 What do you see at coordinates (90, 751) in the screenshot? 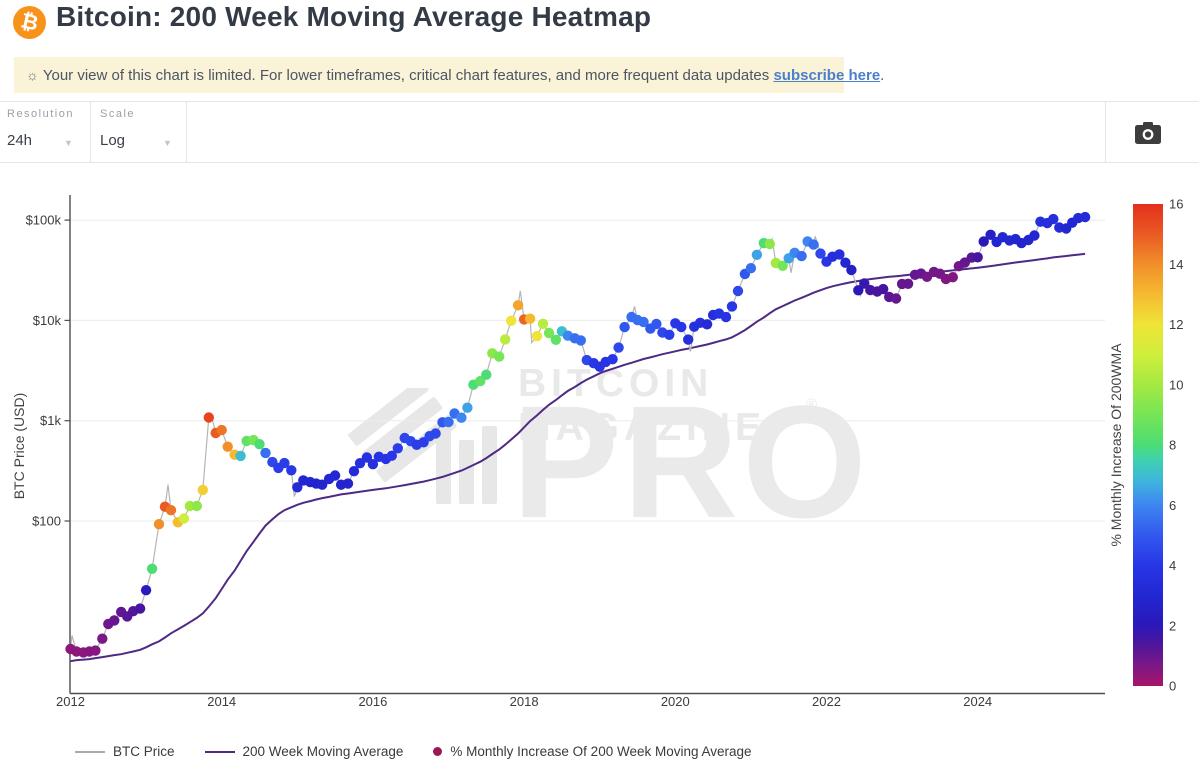
I see `btc-price-line-swatch` at bounding box center [90, 751].